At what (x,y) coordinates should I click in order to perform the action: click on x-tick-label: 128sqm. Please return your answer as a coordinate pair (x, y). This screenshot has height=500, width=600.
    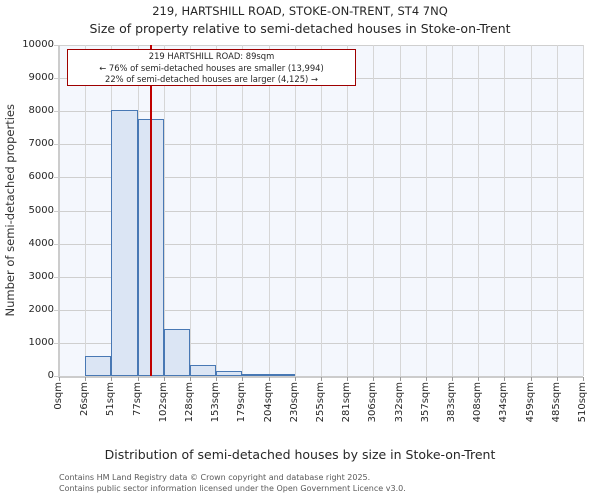
    Looking at the image, I should click on (189, 402).